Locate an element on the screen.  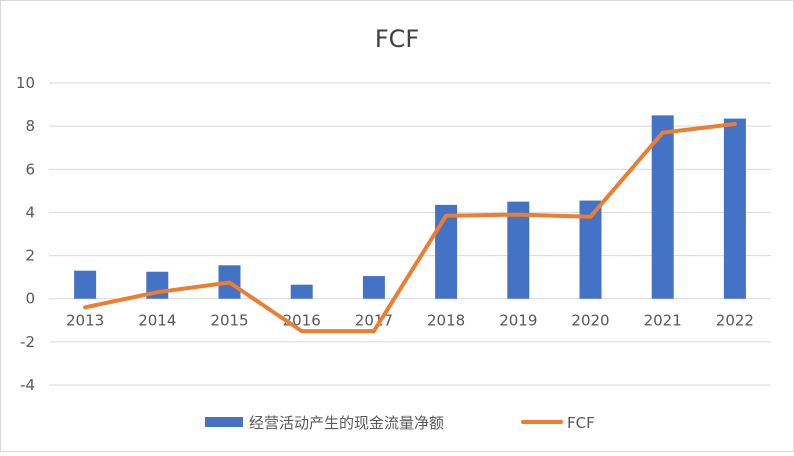
x-tick-label: 2014 is located at coordinates (157, 321).